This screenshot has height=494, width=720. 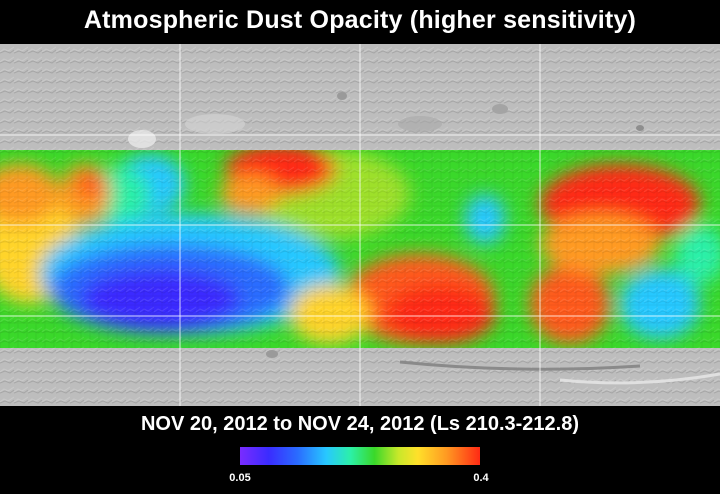 What do you see at coordinates (240, 478) in the screenshot?
I see `colorbar-min-label: 0.05` at bounding box center [240, 478].